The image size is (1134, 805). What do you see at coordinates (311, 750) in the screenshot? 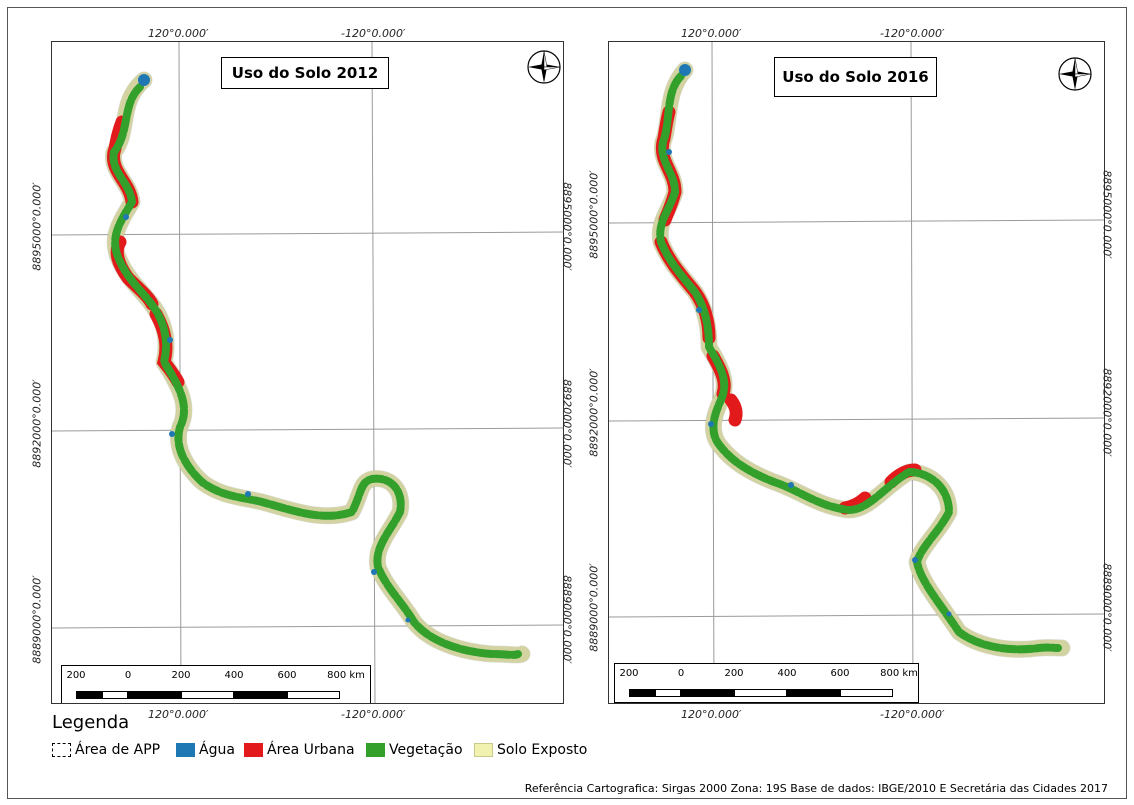
I see `legend-label: Área Urbana` at bounding box center [311, 750].